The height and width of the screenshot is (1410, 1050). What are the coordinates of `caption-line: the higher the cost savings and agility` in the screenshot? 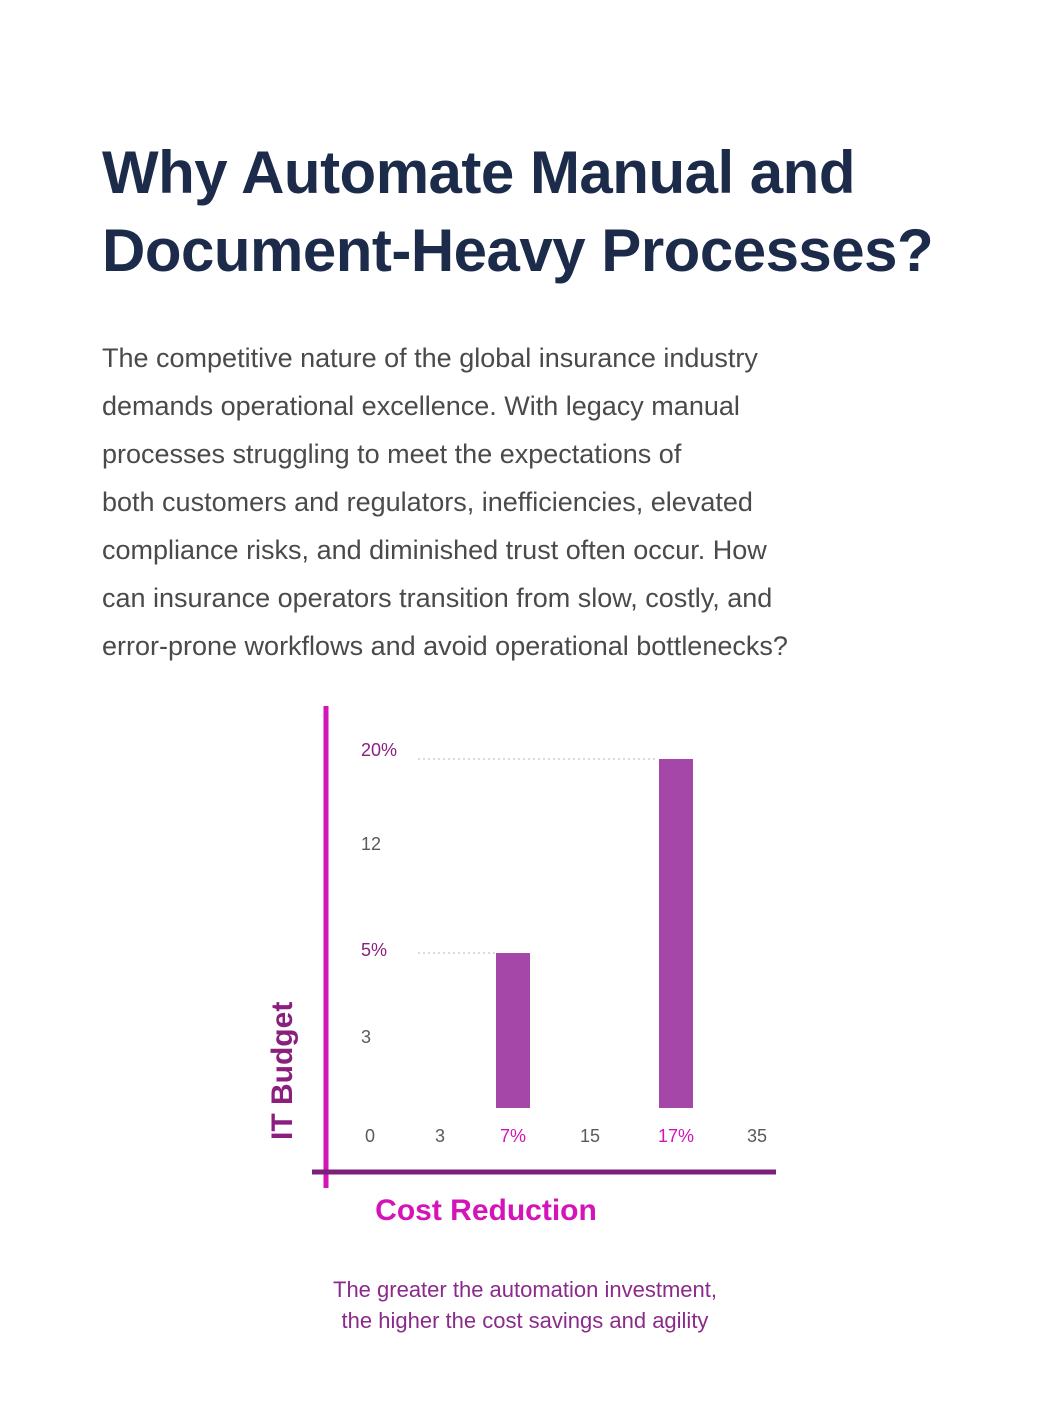 It's located at (525, 1320).